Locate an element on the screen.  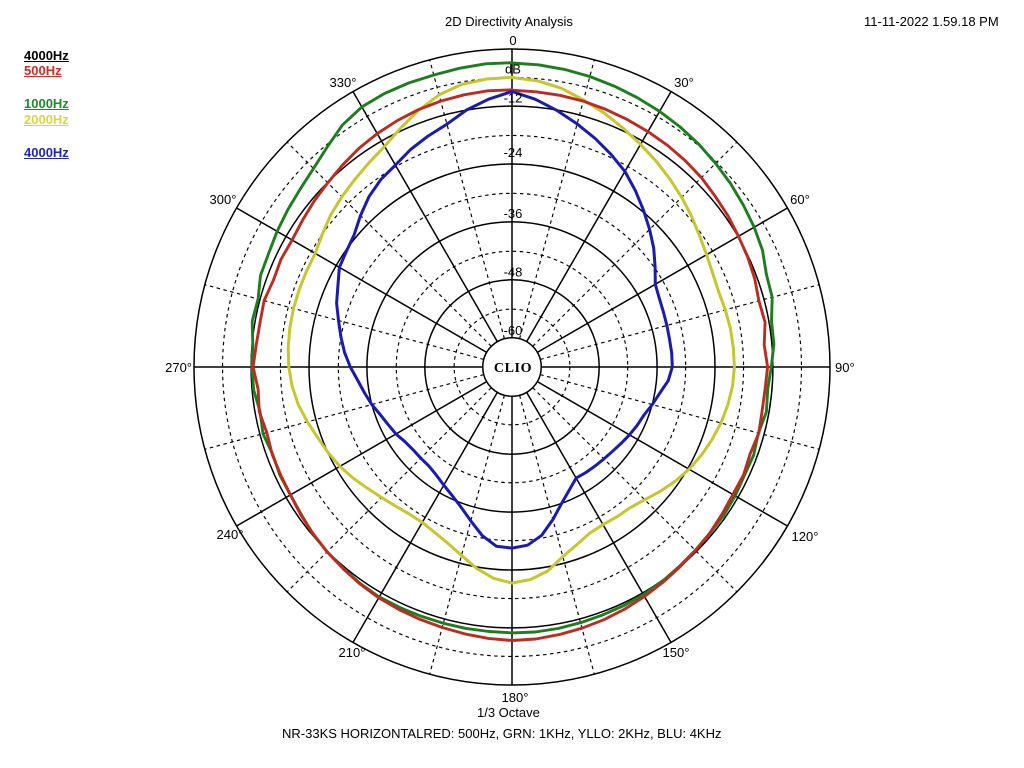
svg-text: -48 is located at coordinates (513, 272).